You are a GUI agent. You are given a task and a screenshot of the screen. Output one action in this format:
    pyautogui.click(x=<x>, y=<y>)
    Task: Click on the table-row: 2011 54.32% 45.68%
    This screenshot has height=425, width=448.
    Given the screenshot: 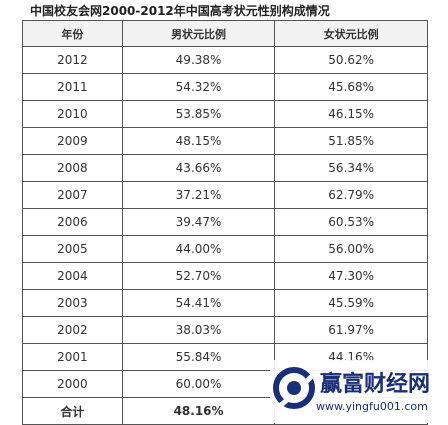 What is the action you would take?
    pyautogui.click(x=225, y=87)
    